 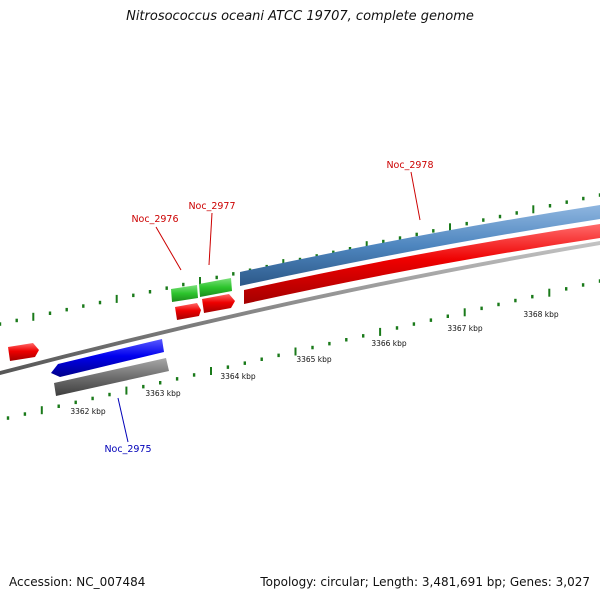 I want to click on noc-2976-leader, so click(x=168, y=248).